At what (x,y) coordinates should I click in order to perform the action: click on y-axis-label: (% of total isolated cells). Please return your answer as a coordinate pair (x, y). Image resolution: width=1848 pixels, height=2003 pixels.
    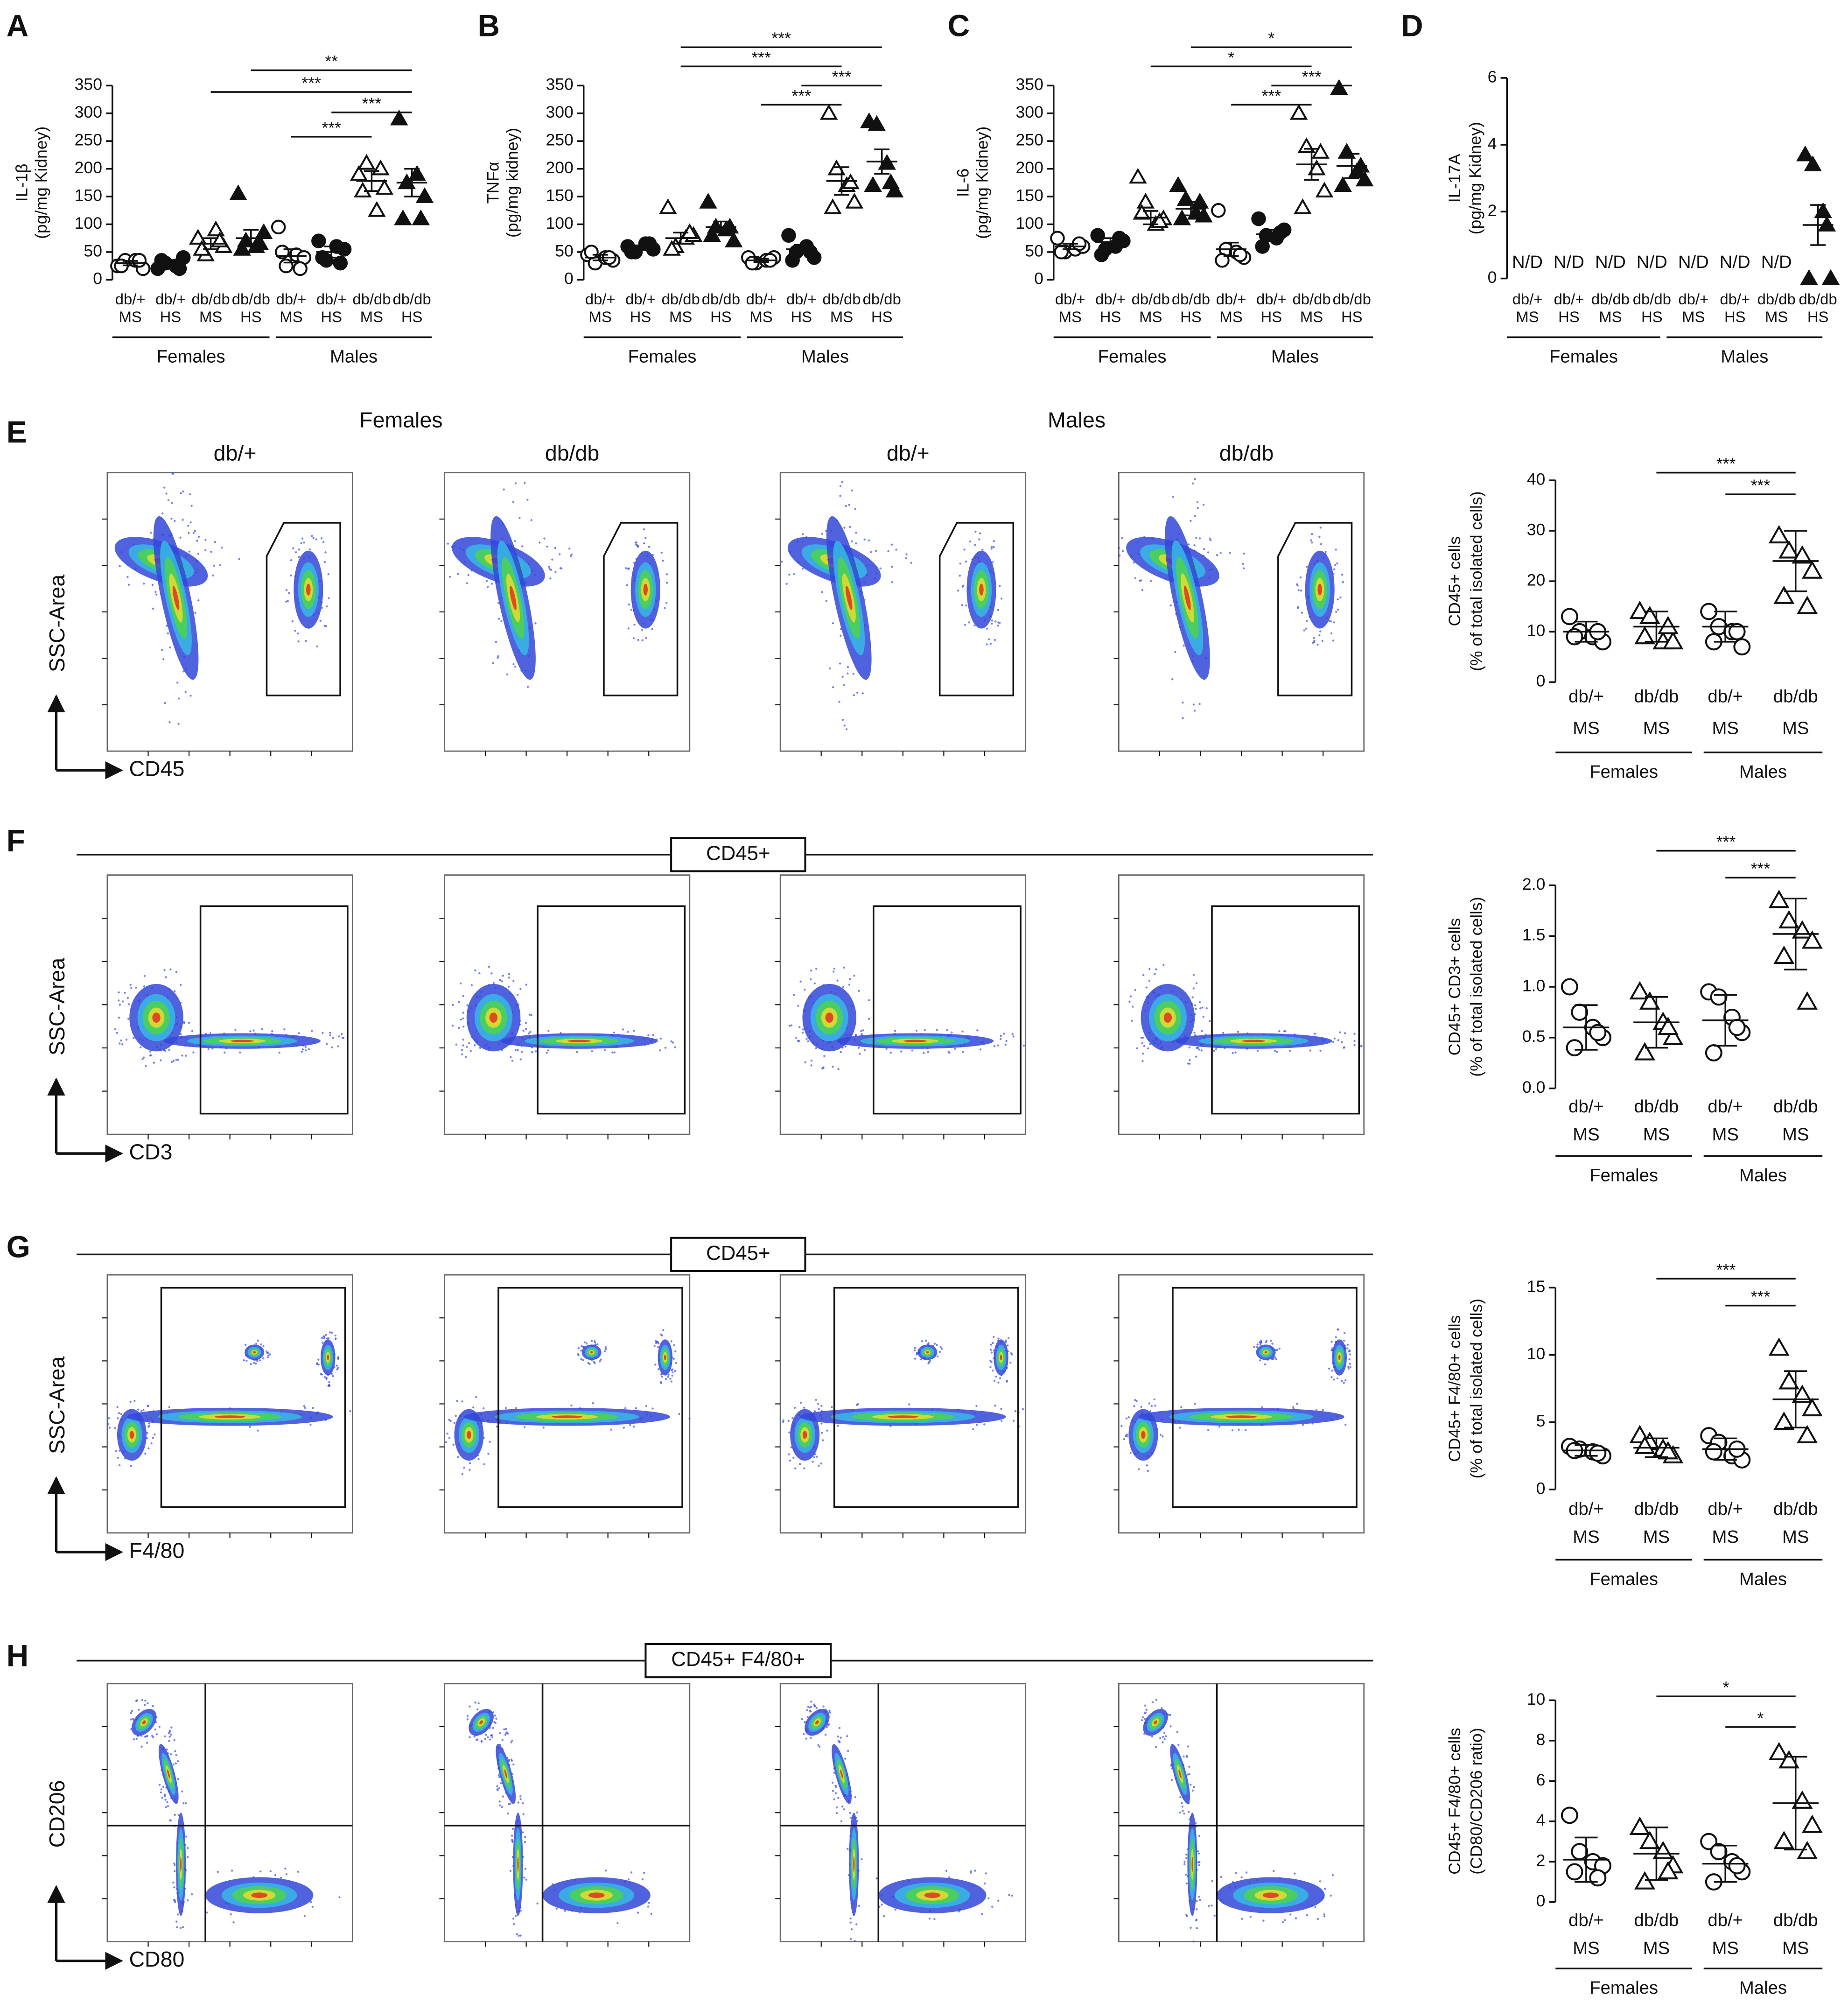
    Looking at the image, I should click on (1476, 1388).